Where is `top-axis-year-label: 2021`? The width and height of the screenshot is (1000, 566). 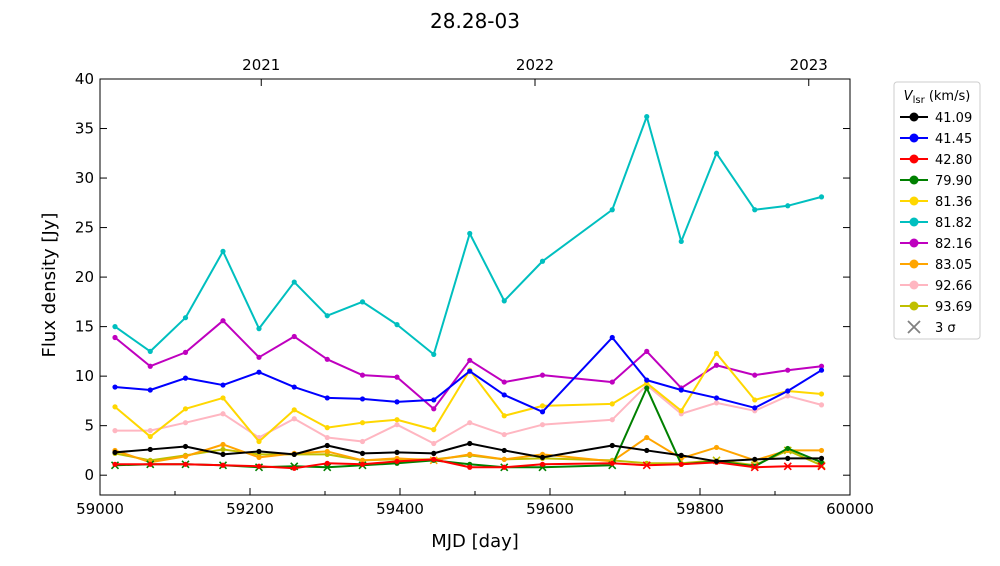
top-axis-year-label: 2021 is located at coordinates (261, 65).